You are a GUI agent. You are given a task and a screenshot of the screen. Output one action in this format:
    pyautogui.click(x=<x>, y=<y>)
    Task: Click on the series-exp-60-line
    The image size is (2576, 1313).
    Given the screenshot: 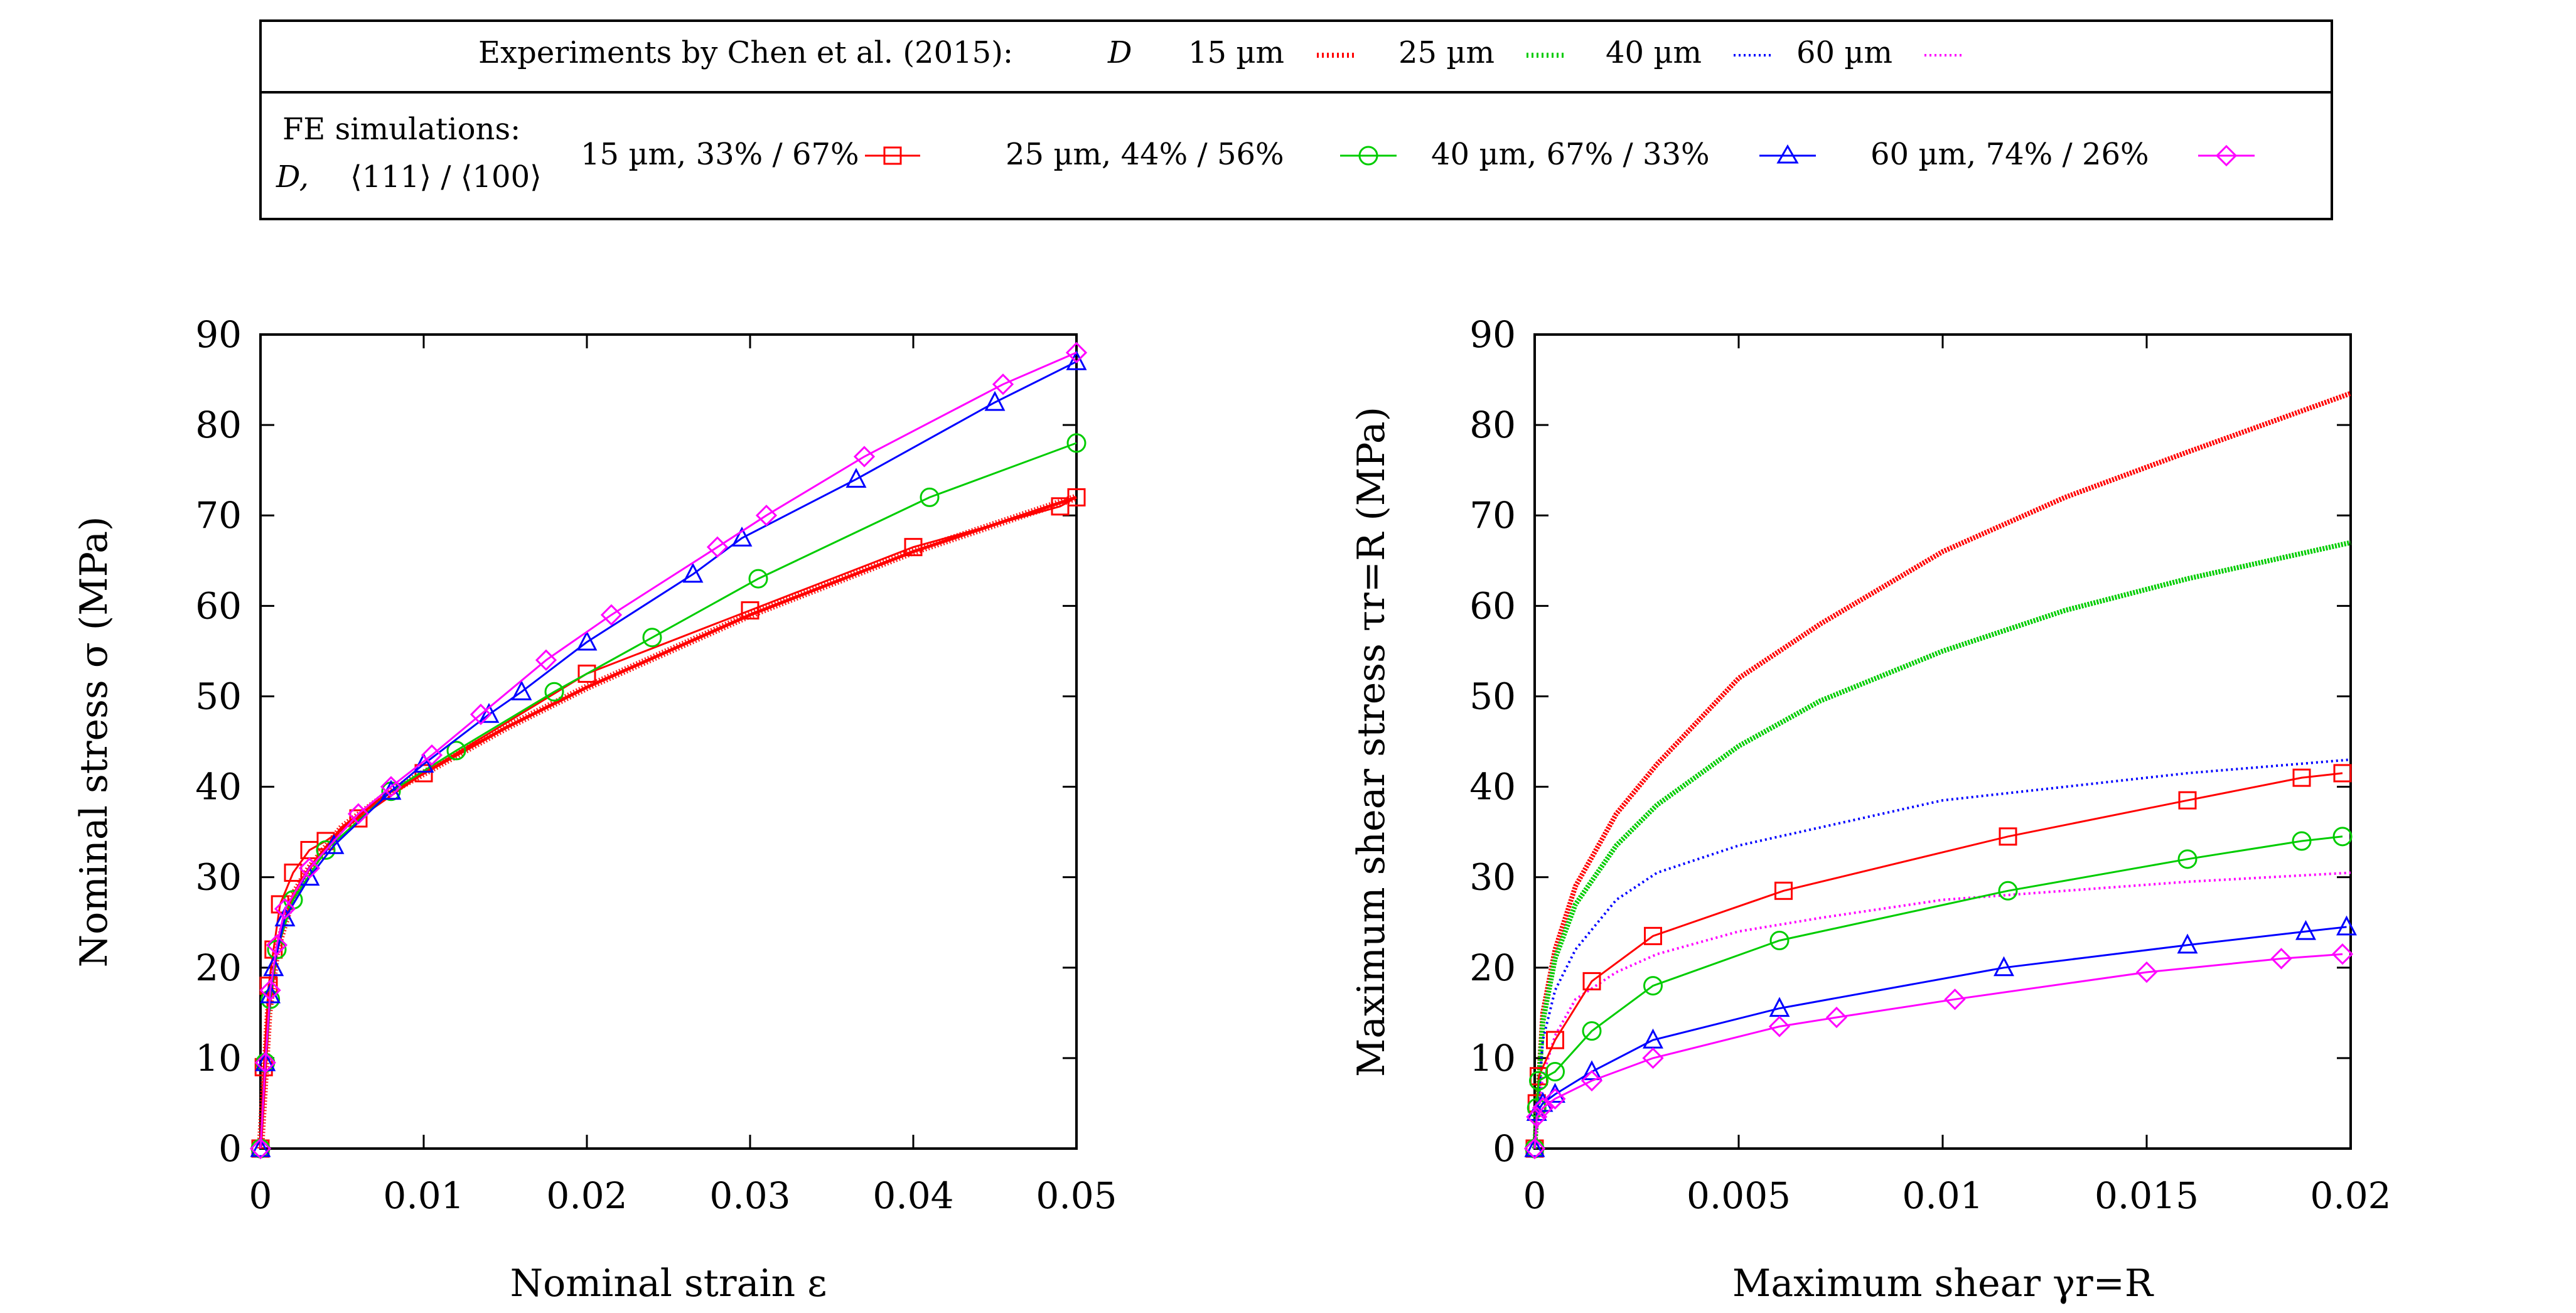 What is the action you would take?
    pyautogui.click(x=1942, y=1010)
    